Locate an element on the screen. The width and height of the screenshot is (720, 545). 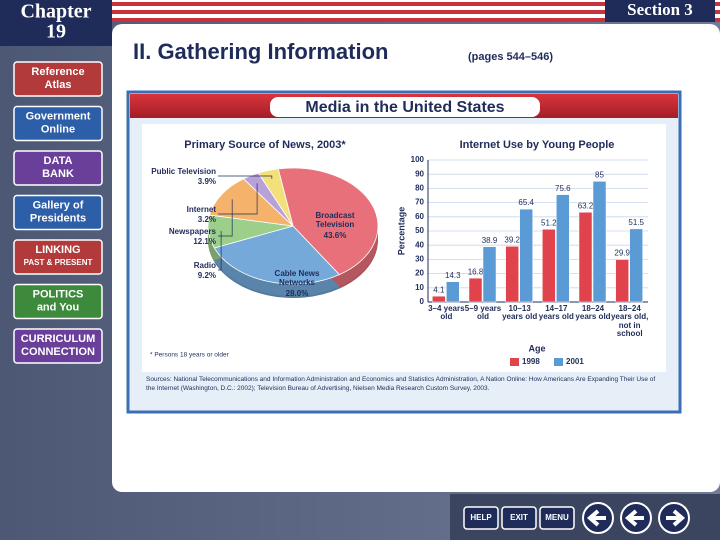
nav-arrows is located at coordinates (636, 518).